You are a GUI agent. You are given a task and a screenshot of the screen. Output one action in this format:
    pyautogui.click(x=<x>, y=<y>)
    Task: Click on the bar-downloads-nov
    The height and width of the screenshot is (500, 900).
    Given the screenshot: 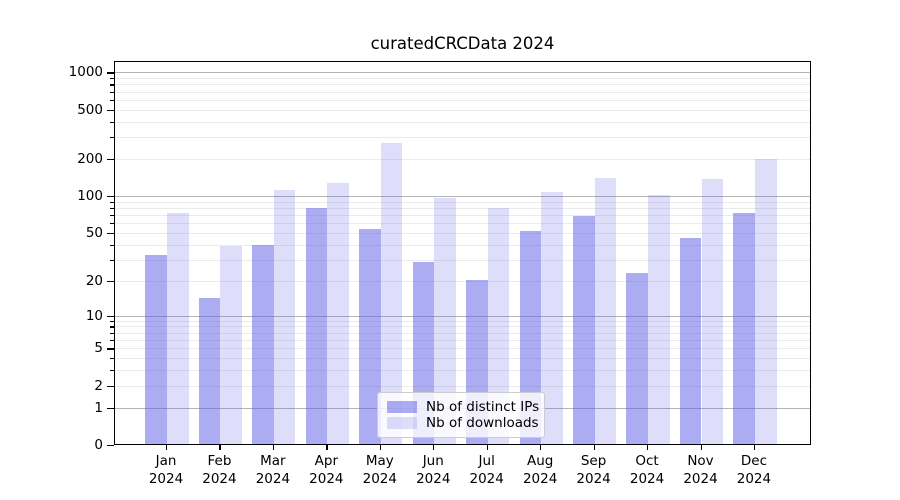 What is the action you would take?
    pyautogui.click(x=712, y=311)
    